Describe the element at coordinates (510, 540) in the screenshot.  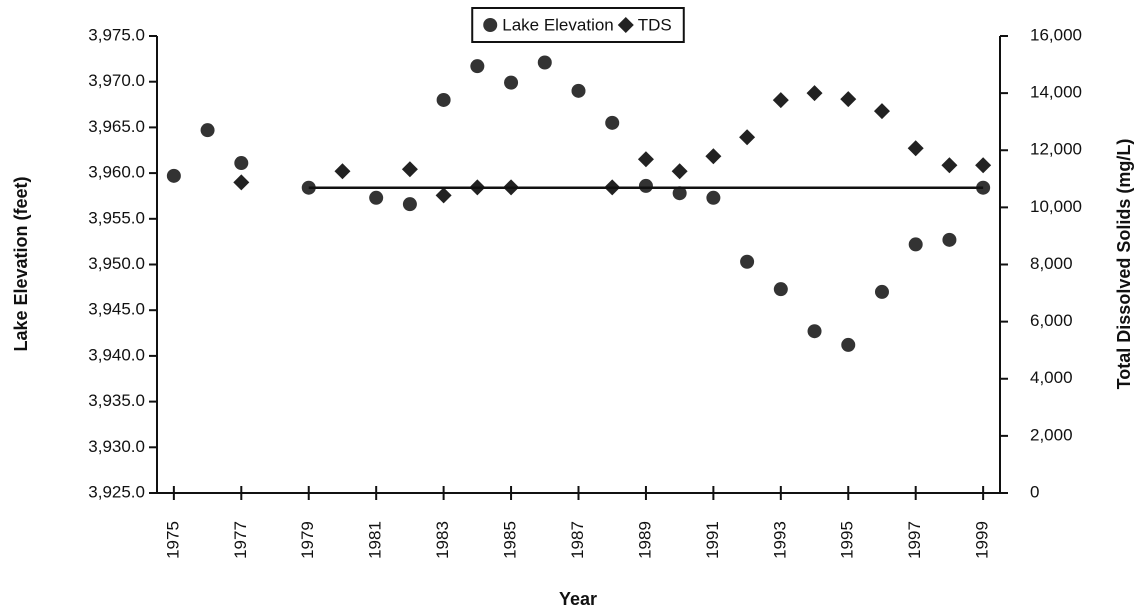
I see `x-tick-label: 1985` at that location.